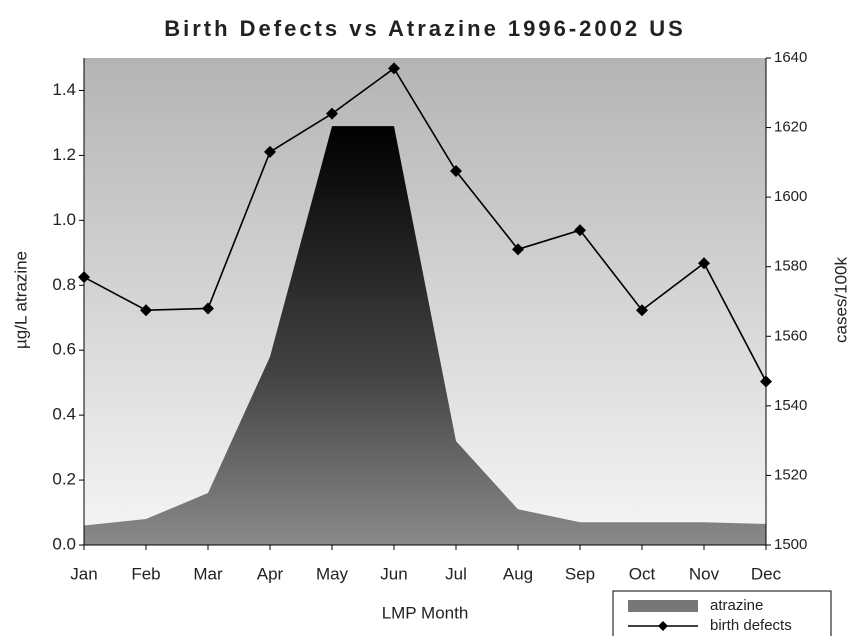  Describe the element at coordinates (790, 474) in the screenshot. I see `y2-tick-label: 1520` at that location.